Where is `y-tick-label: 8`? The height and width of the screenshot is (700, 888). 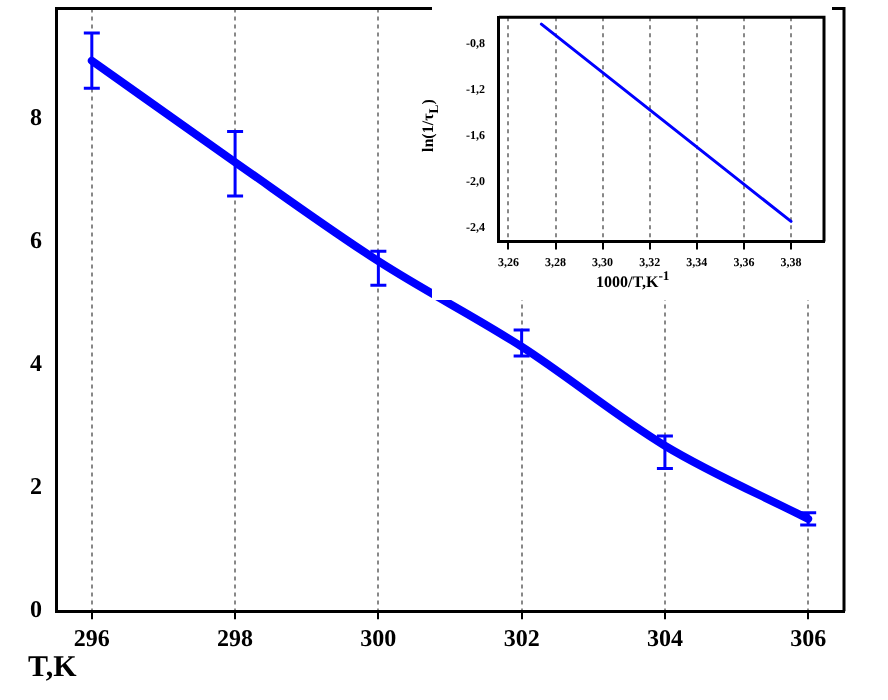
y-tick-label: 8 is located at coordinates (36, 117).